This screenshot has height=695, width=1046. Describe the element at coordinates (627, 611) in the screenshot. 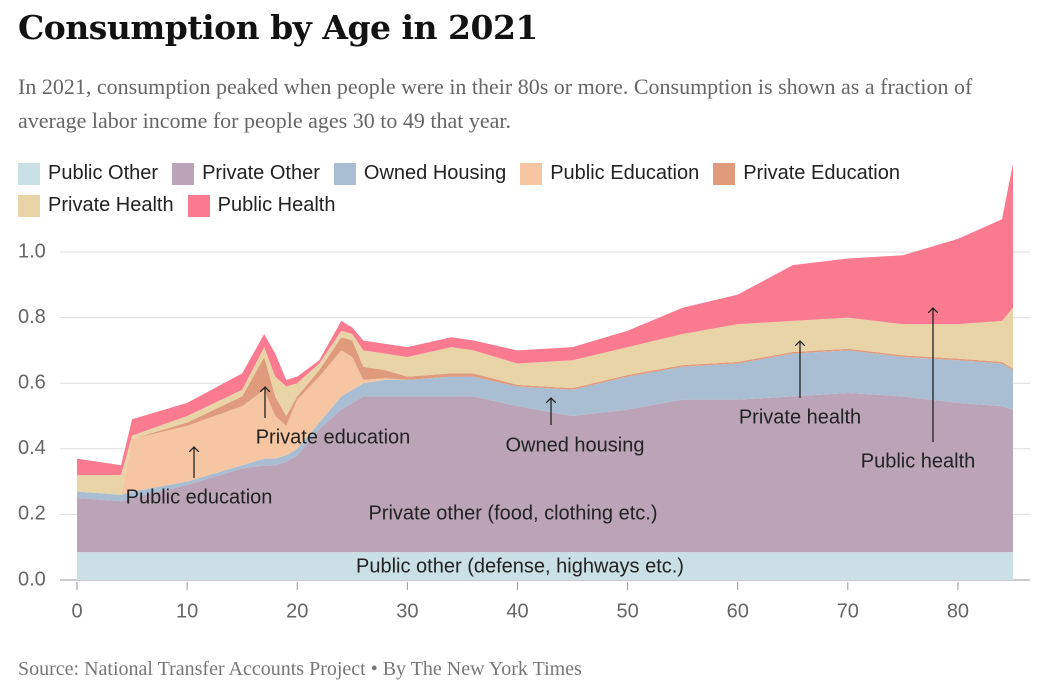

I see `x-tick-label: 50` at that location.